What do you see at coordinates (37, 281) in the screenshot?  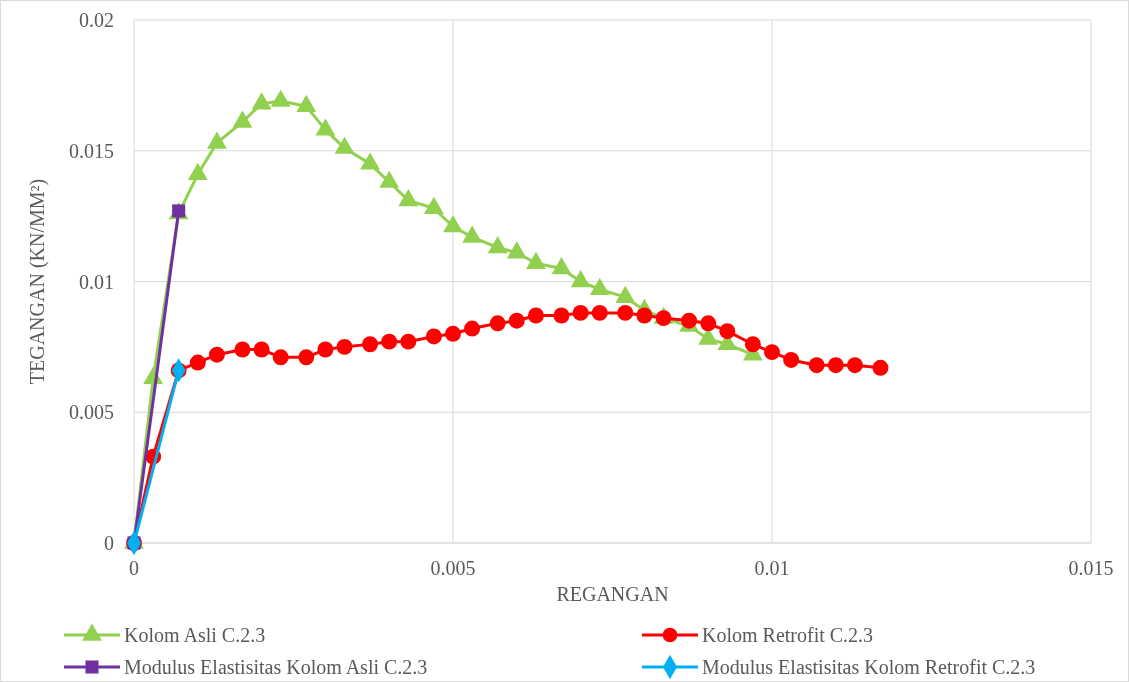 I see `y-axis-title: TEGANGAN (KN/MM²)` at bounding box center [37, 281].